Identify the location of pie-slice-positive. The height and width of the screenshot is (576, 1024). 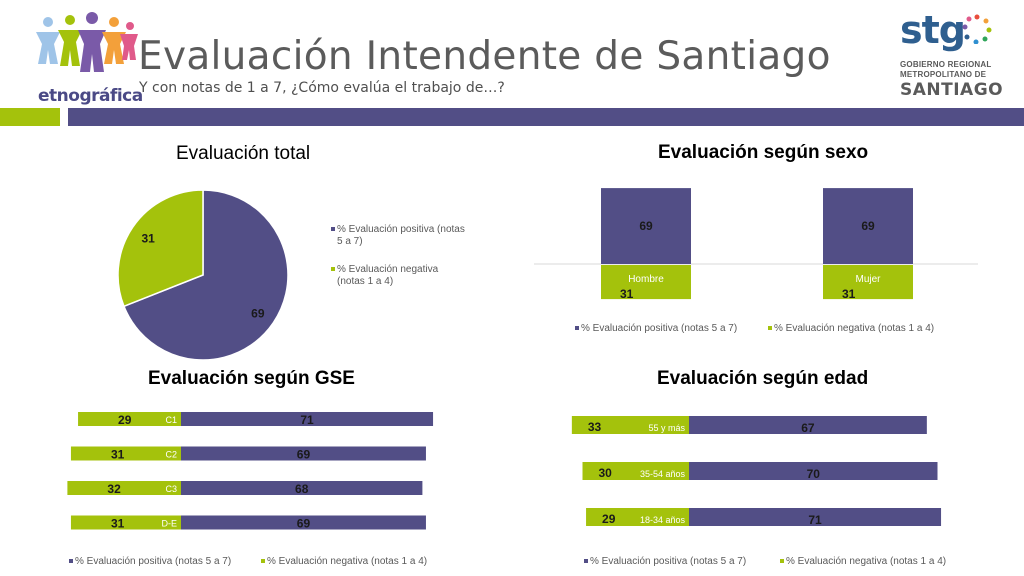
(205, 274).